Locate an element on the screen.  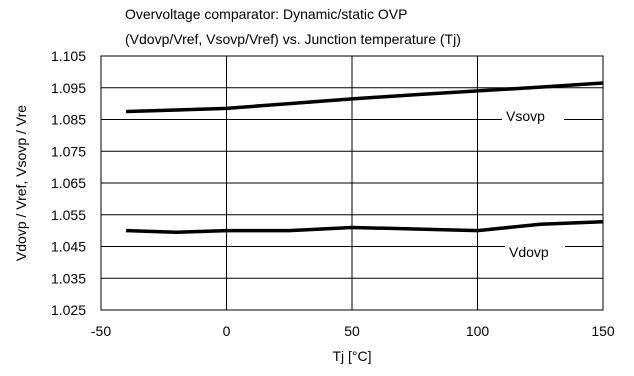
y-tick-label: 1.035 is located at coordinates (68, 278).